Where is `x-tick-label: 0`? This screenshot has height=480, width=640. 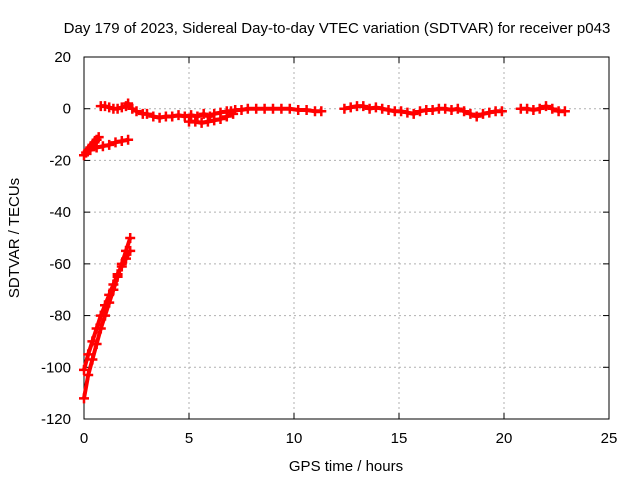
x-tick-label: 0 is located at coordinates (84, 438).